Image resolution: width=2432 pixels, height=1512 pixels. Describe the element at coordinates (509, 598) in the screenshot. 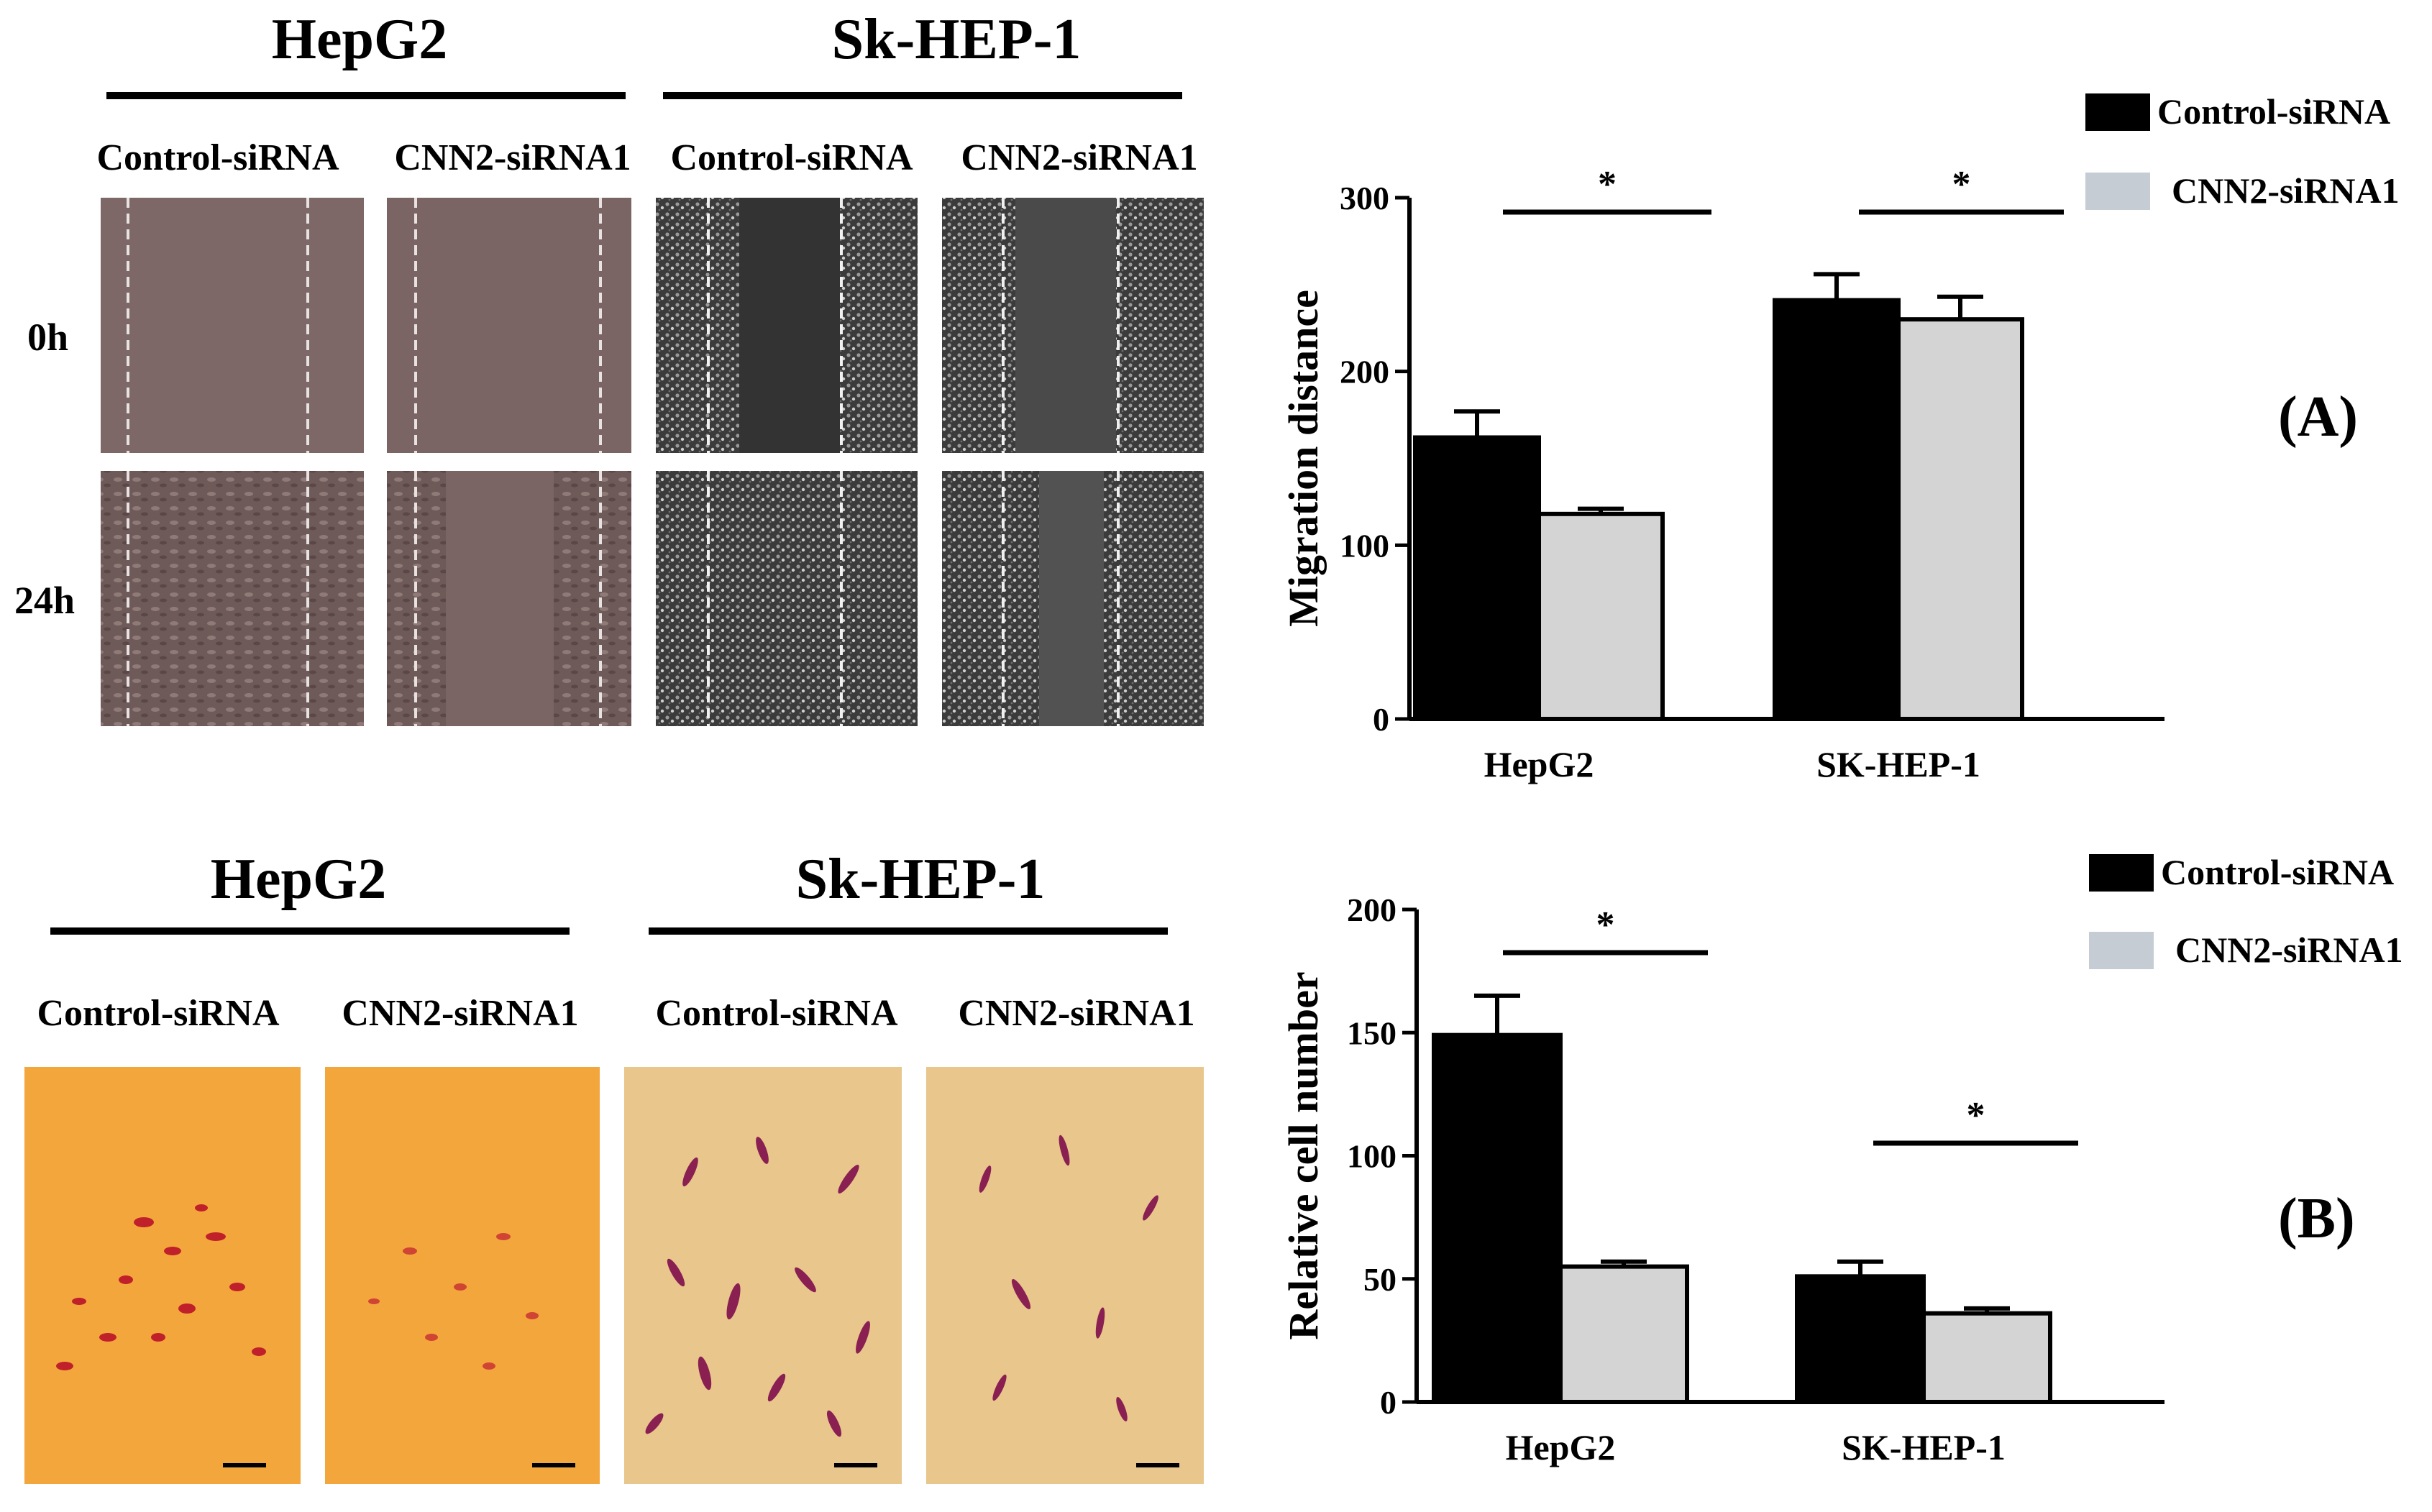

I see `micrograph-24h-hepg2-cnn2` at that location.